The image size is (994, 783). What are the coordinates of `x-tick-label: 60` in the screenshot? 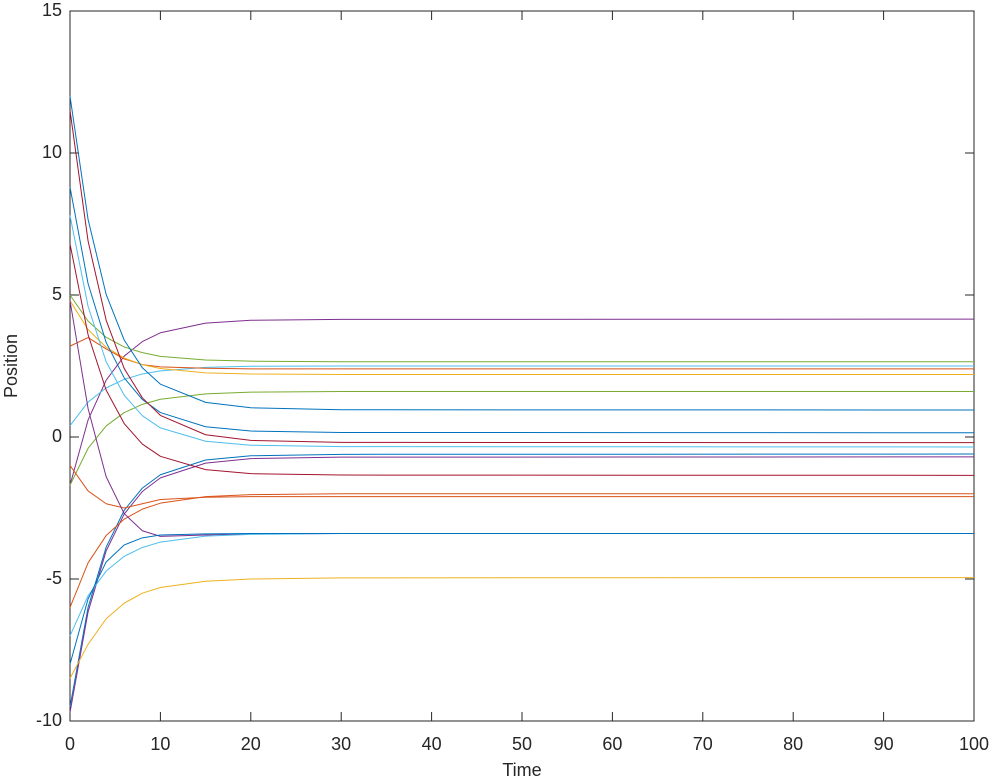 It's located at (612, 744).